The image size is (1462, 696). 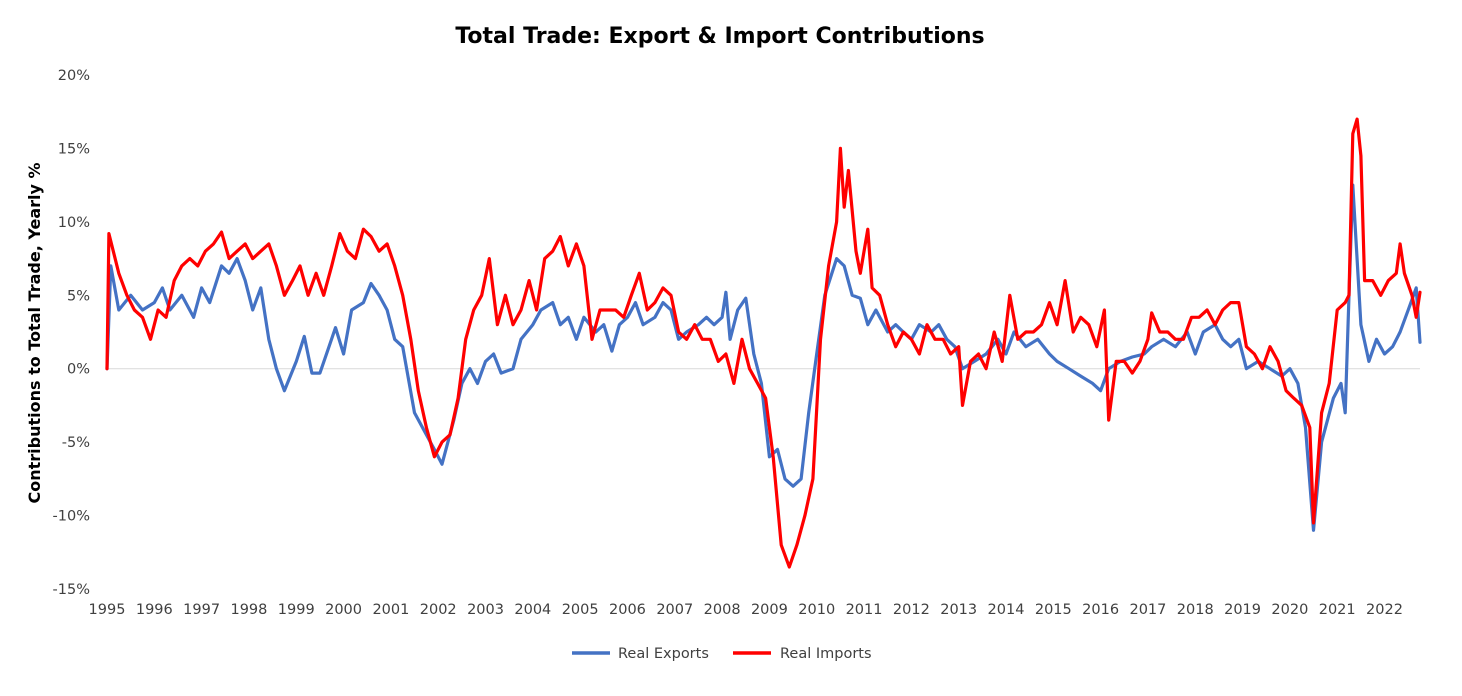 What do you see at coordinates (1053, 610) in the screenshot?
I see `x-tick-label: 2015` at bounding box center [1053, 610].